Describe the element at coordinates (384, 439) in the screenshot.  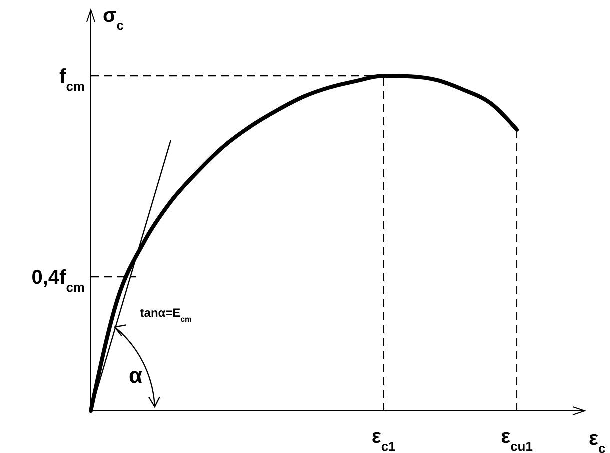
I see `x-tick-label: ε$_{c1}$` at that location.